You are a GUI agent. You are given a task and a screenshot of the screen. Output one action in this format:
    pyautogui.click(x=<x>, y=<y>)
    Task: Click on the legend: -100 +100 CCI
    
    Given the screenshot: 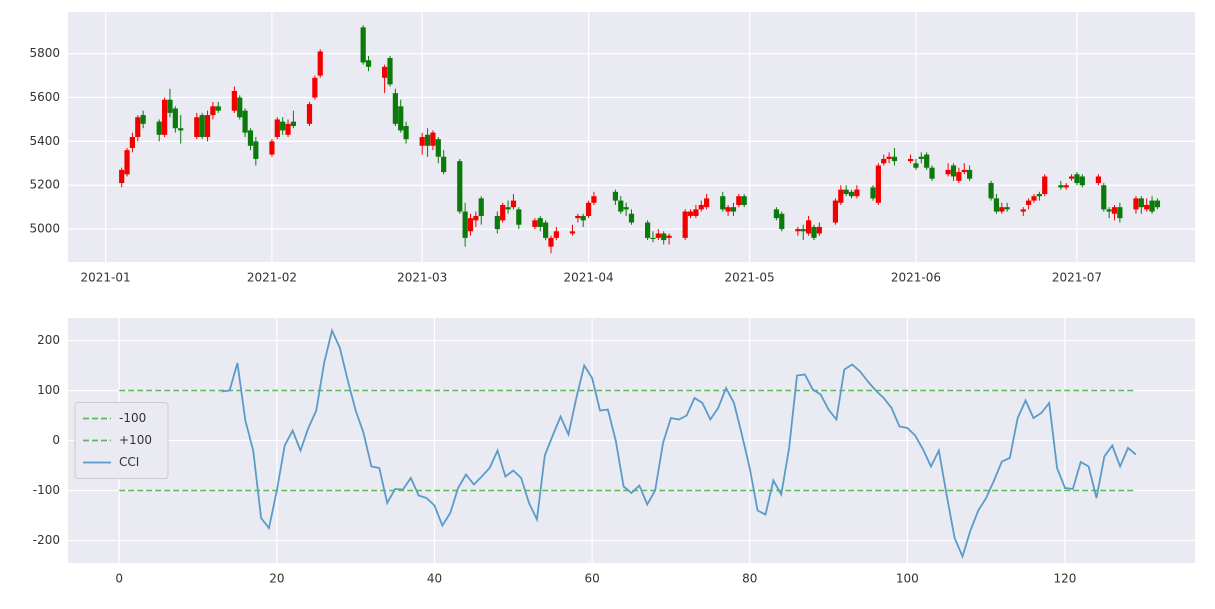 What is the action you would take?
    pyautogui.click(x=121, y=440)
    